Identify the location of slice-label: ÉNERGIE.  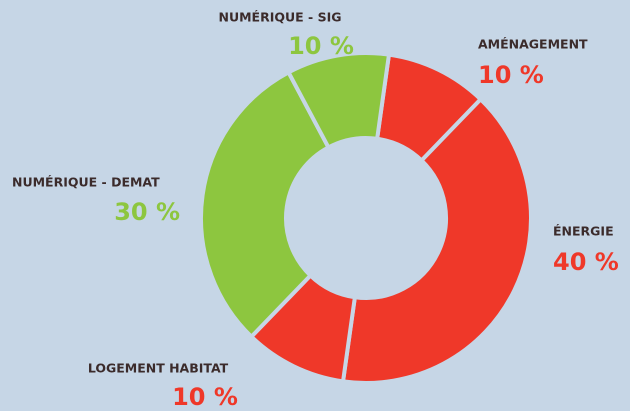
(583, 231).